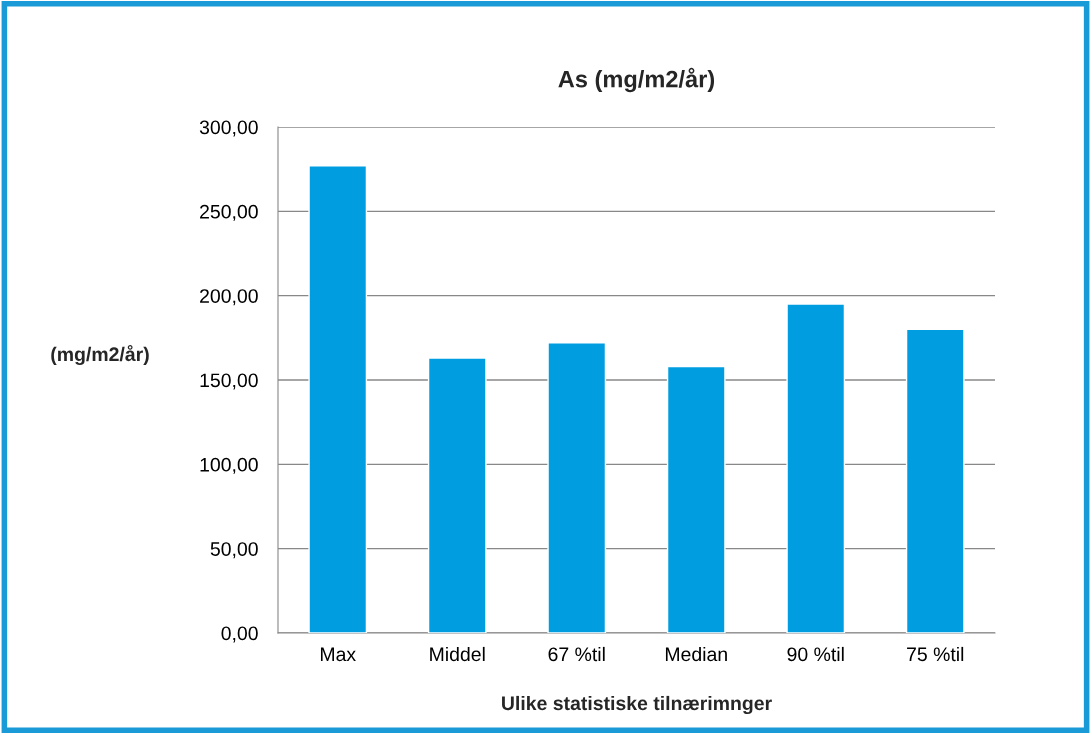 The image size is (1091, 734). Describe the element at coordinates (229, 381) in the screenshot. I see `y-tick-label: 150,00` at that location.